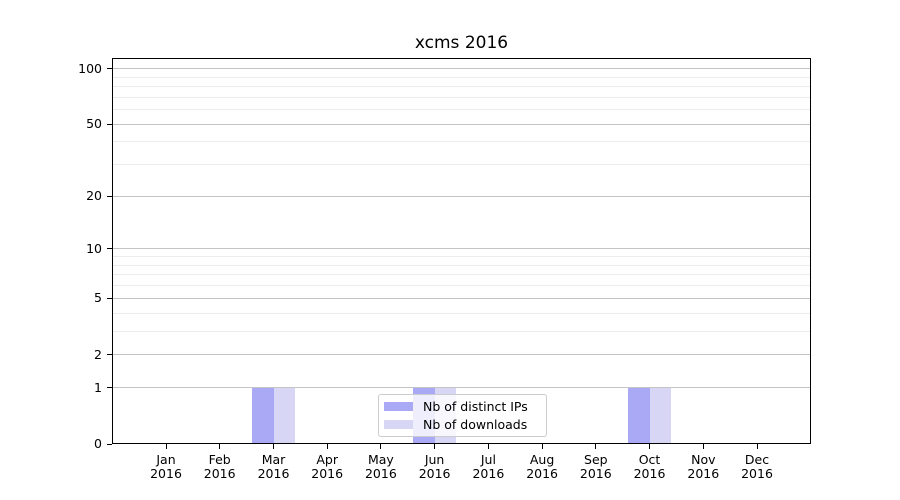  Describe the element at coordinates (94, 248) in the screenshot. I see `y-tick-label: 10` at that location.